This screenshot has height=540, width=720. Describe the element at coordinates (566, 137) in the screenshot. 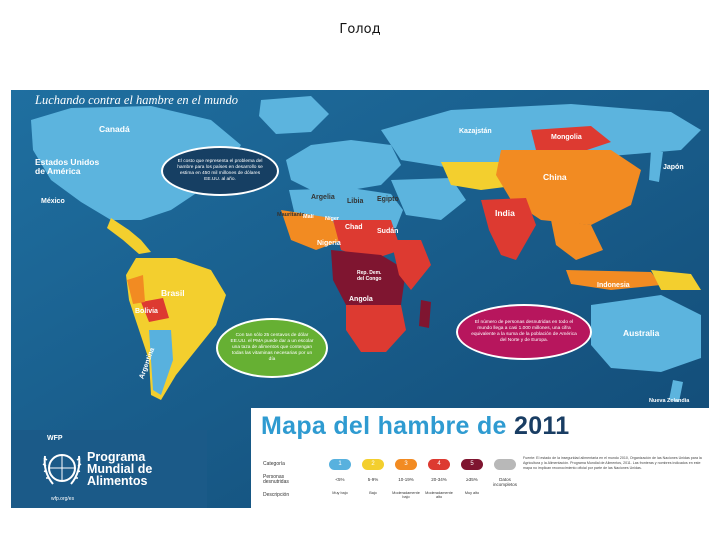

I see `label-mongolia: Mongolia` at that location.